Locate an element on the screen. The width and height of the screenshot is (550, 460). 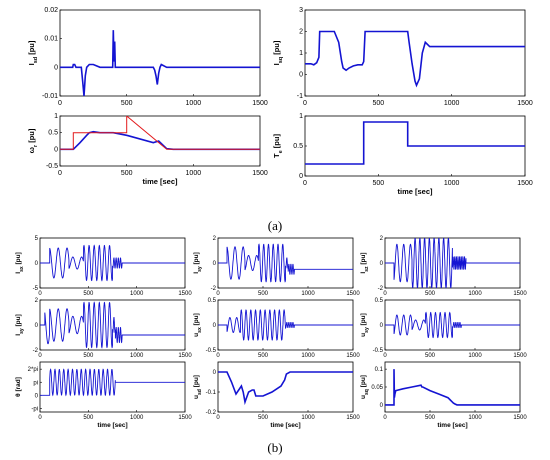
y-axis-label: Isz [pu] is located at coordinates (365, 262).